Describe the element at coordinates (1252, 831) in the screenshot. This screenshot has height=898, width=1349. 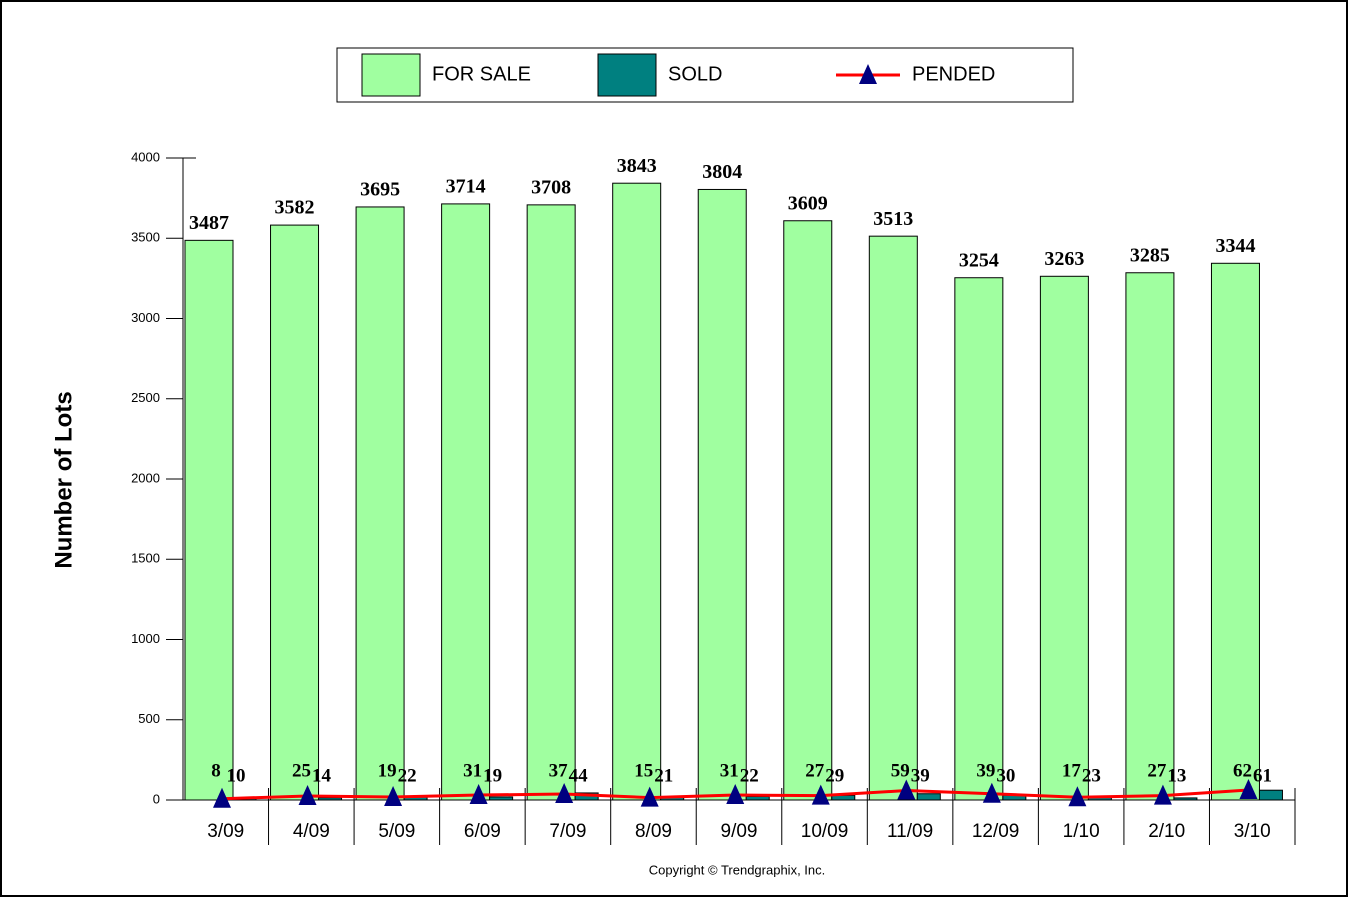
I see `x-tick-label: 3/10` at that location.